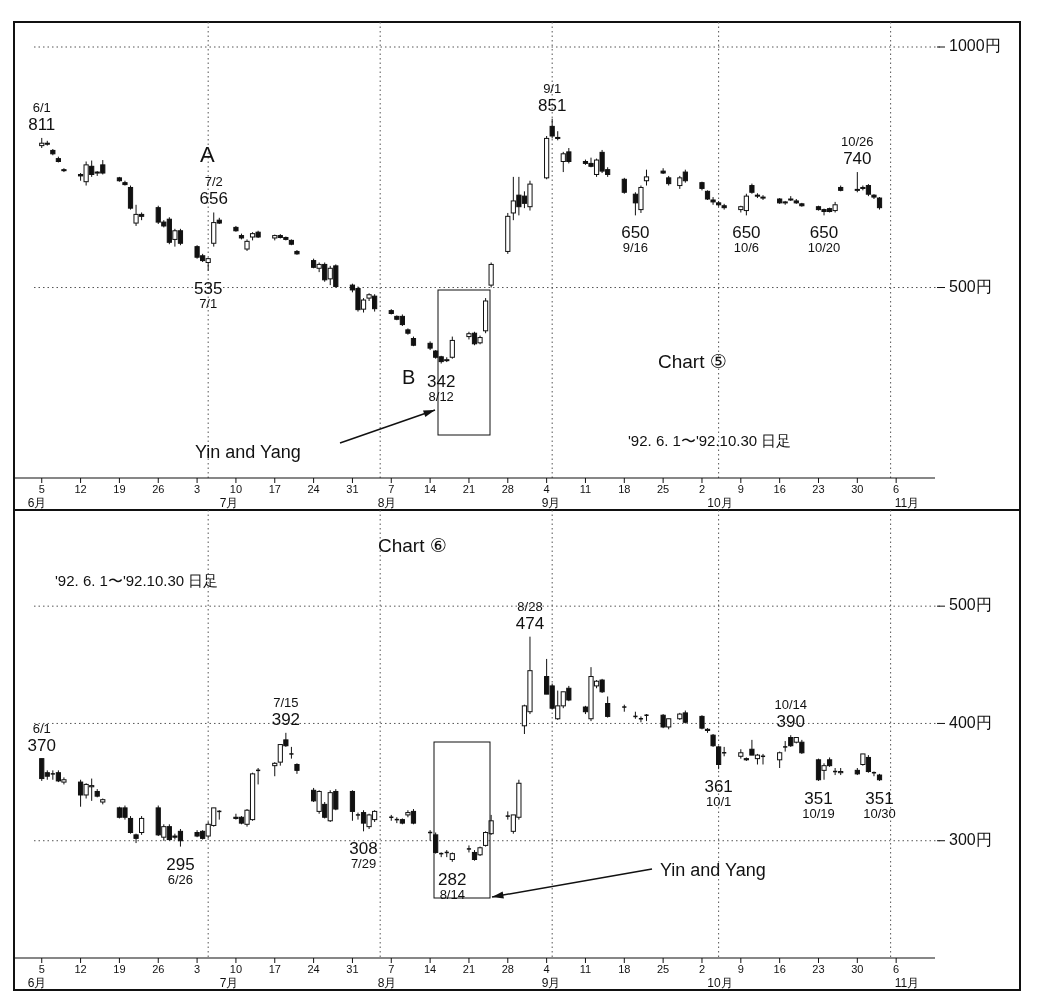 The height and width of the screenshot is (992, 1037). Describe the element at coordinates (207, 154) in the screenshot. I see `annotation: A` at that location.